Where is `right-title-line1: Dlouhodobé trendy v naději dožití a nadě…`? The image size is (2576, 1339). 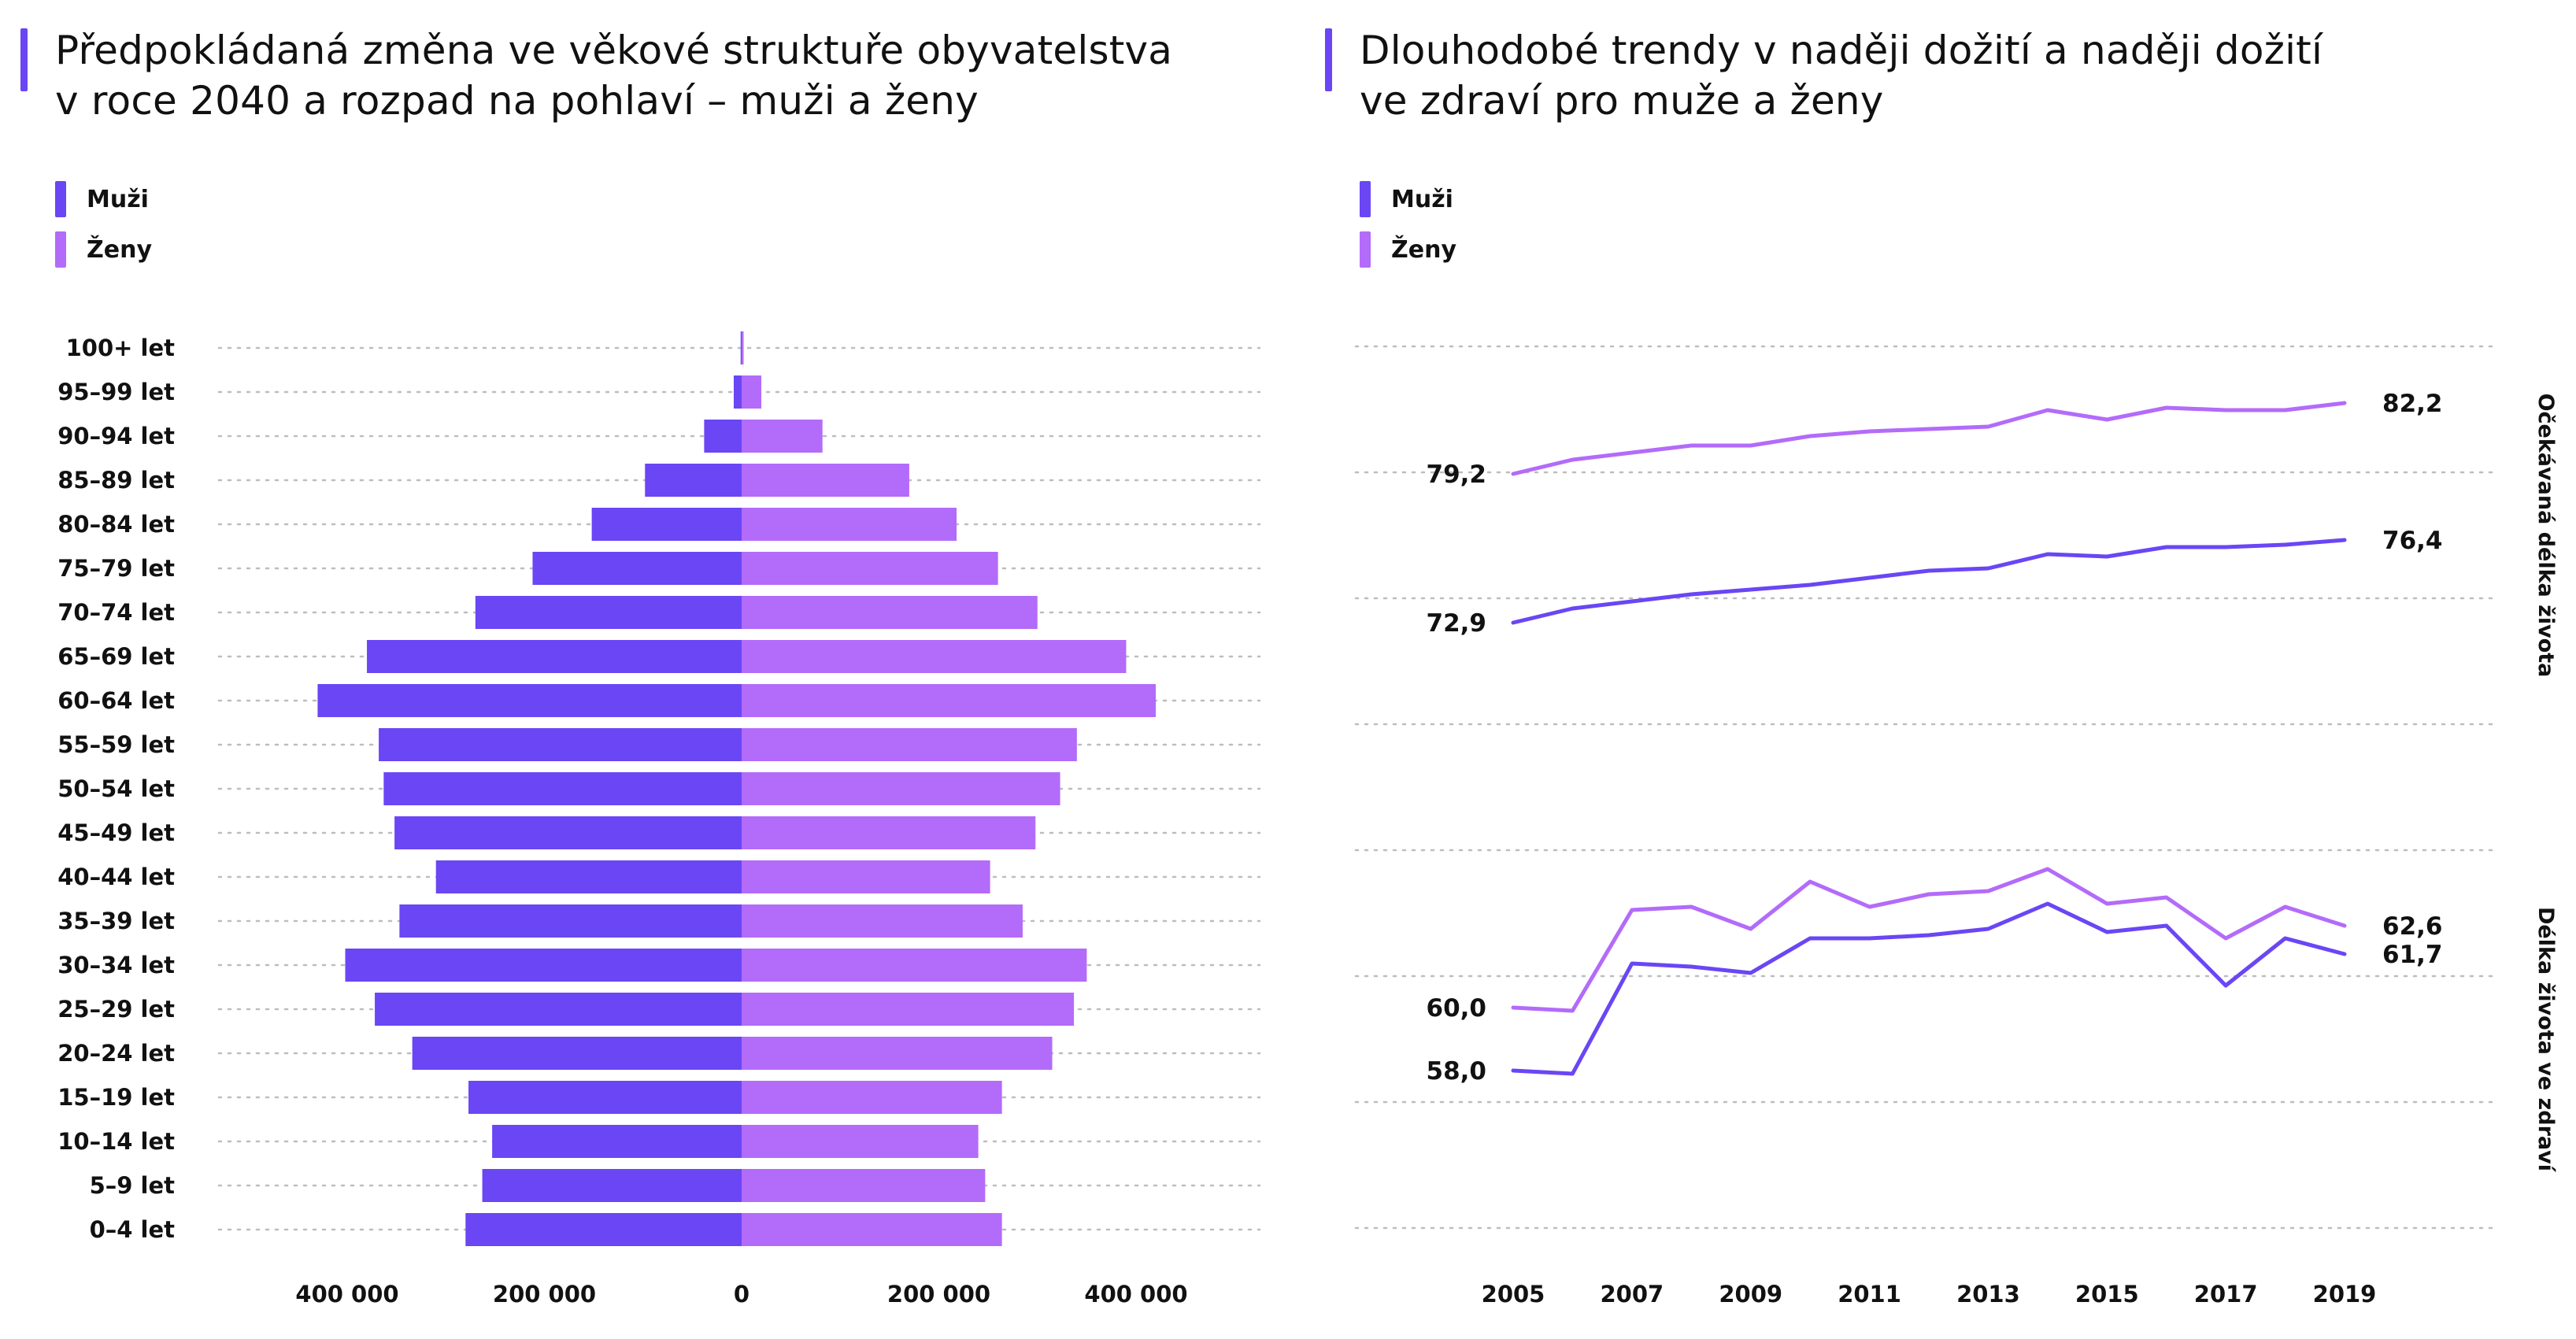
right-title-line1: Dlouhodobé trendy v naději dožití a nadě… is located at coordinates (1841, 51).